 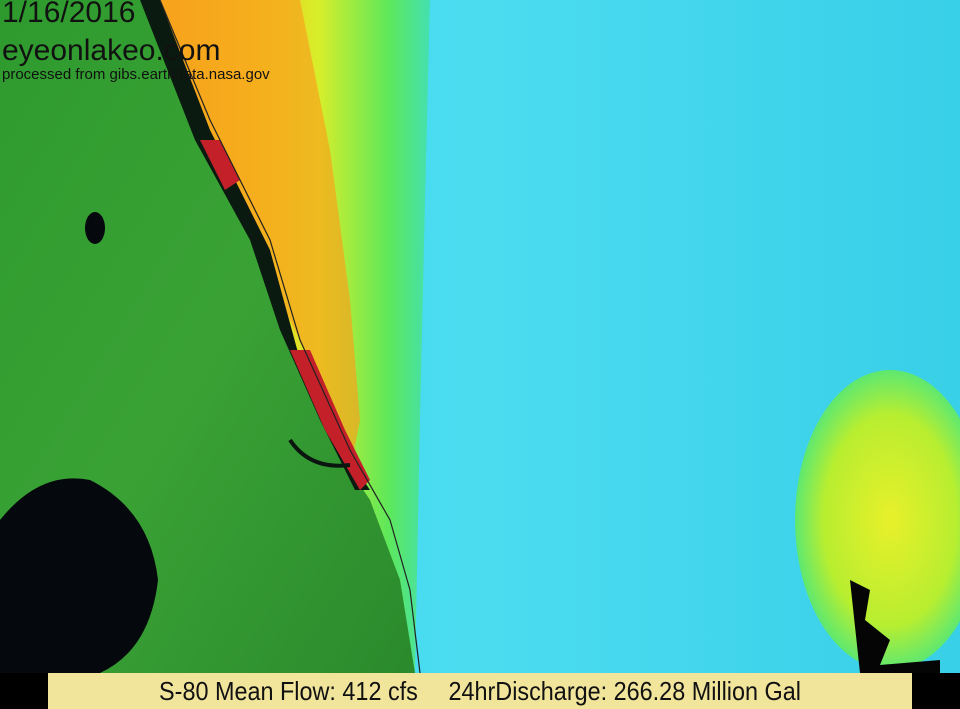 What do you see at coordinates (877, 520) in the screenshot?
I see `offshore-plume` at bounding box center [877, 520].